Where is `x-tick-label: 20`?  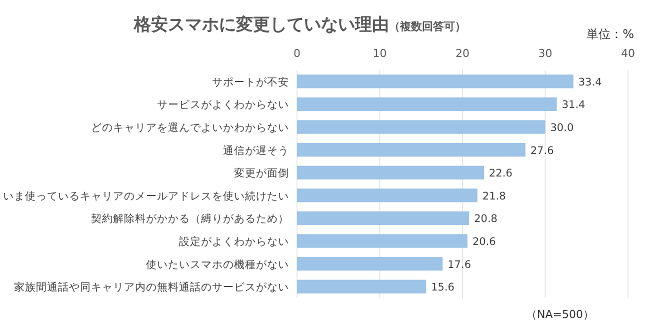 x-tick-label: 20 is located at coordinates (463, 53).